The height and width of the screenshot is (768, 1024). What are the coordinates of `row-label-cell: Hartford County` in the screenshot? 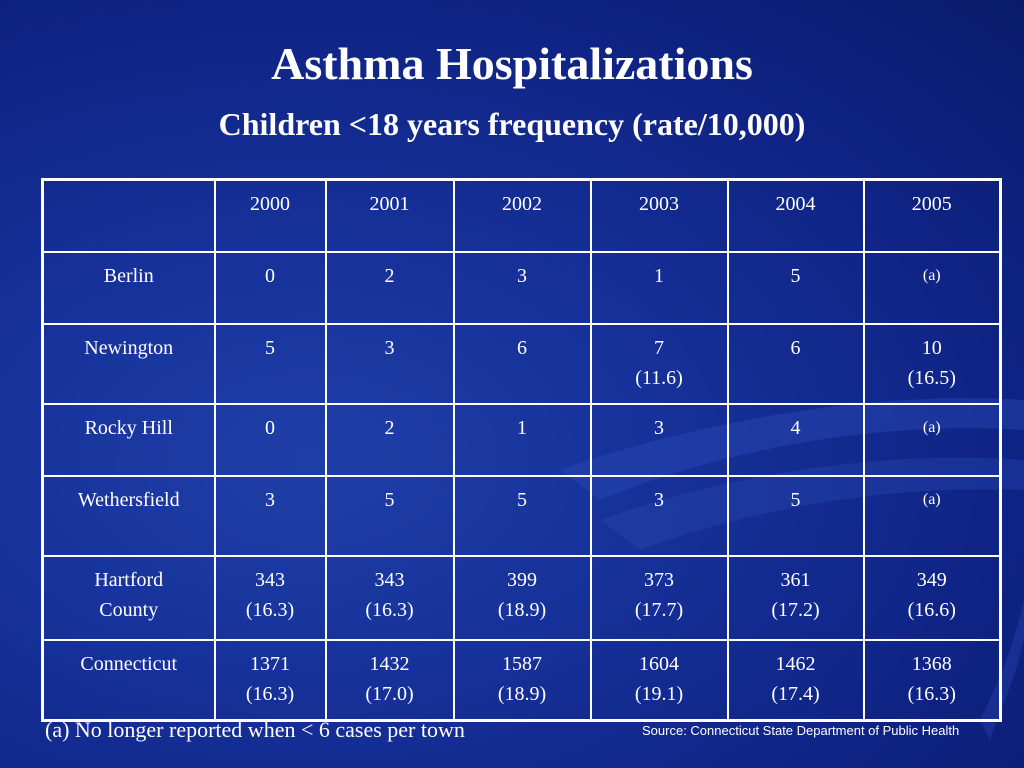 It's located at (128, 598).